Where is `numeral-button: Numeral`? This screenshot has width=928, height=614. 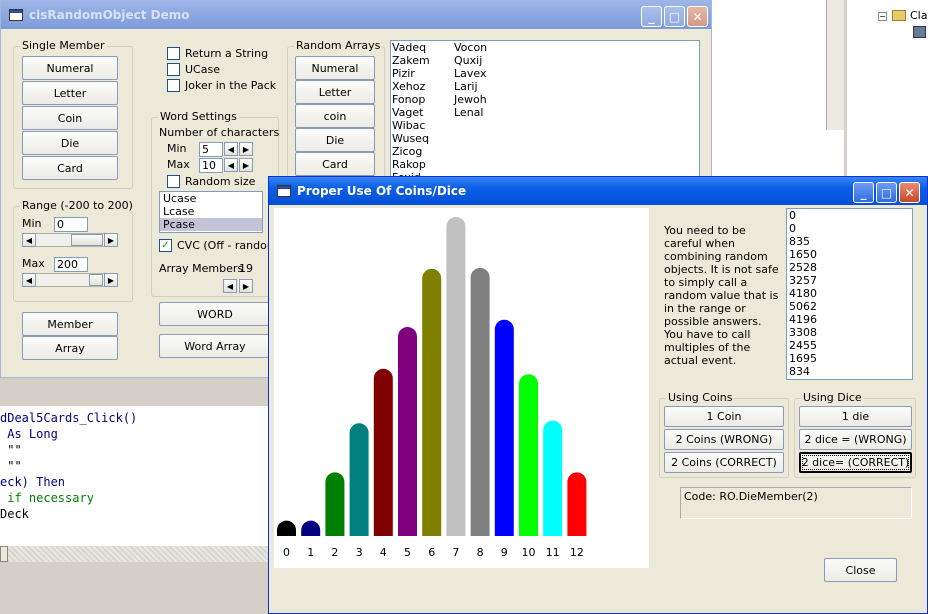
numeral-button: Numeral is located at coordinates (70, 68).